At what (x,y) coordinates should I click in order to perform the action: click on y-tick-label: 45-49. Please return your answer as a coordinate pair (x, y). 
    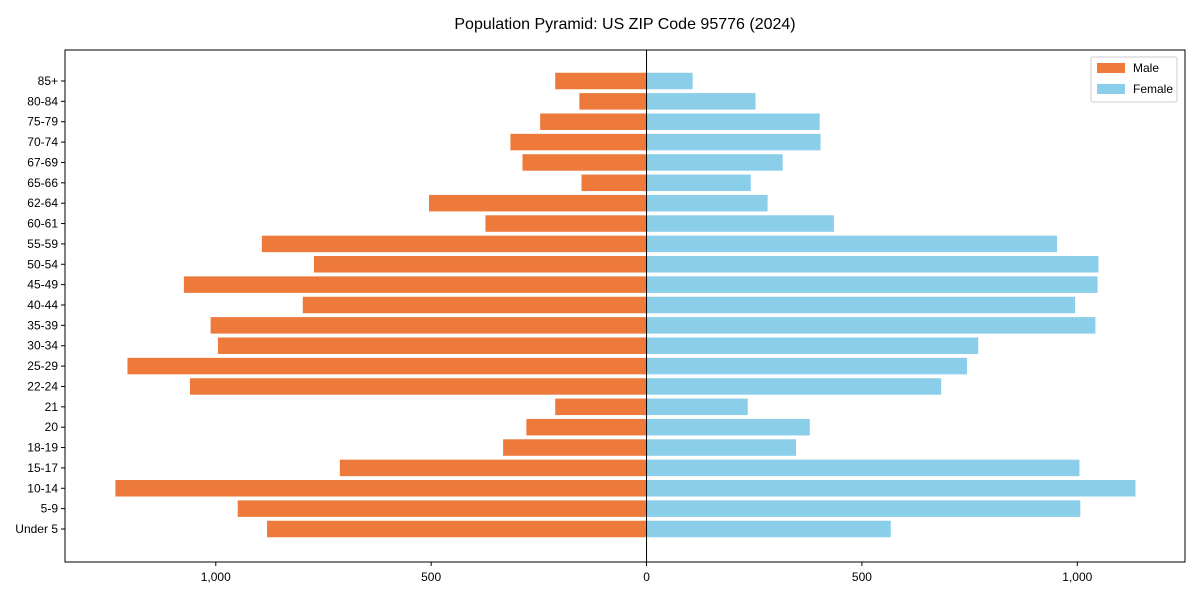
    Looking at the image, I should click on (42, 285).